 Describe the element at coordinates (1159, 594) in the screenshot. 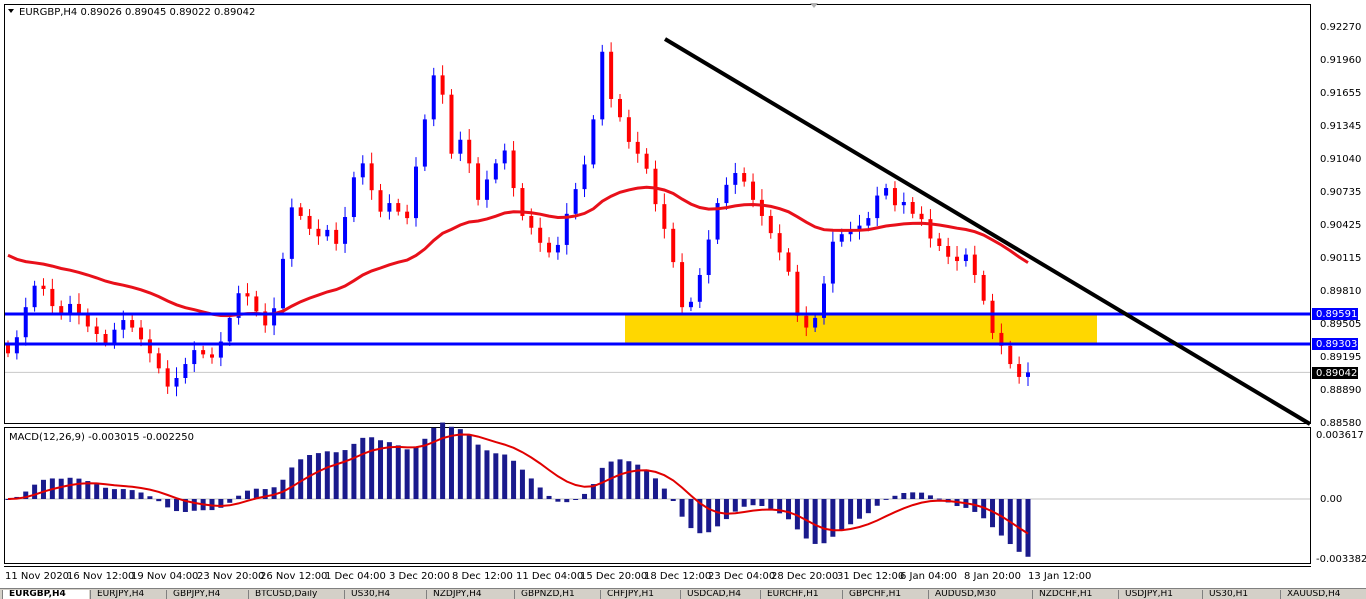

I see `tab-usdjpy-h1: USDJPY,H1` at that location.